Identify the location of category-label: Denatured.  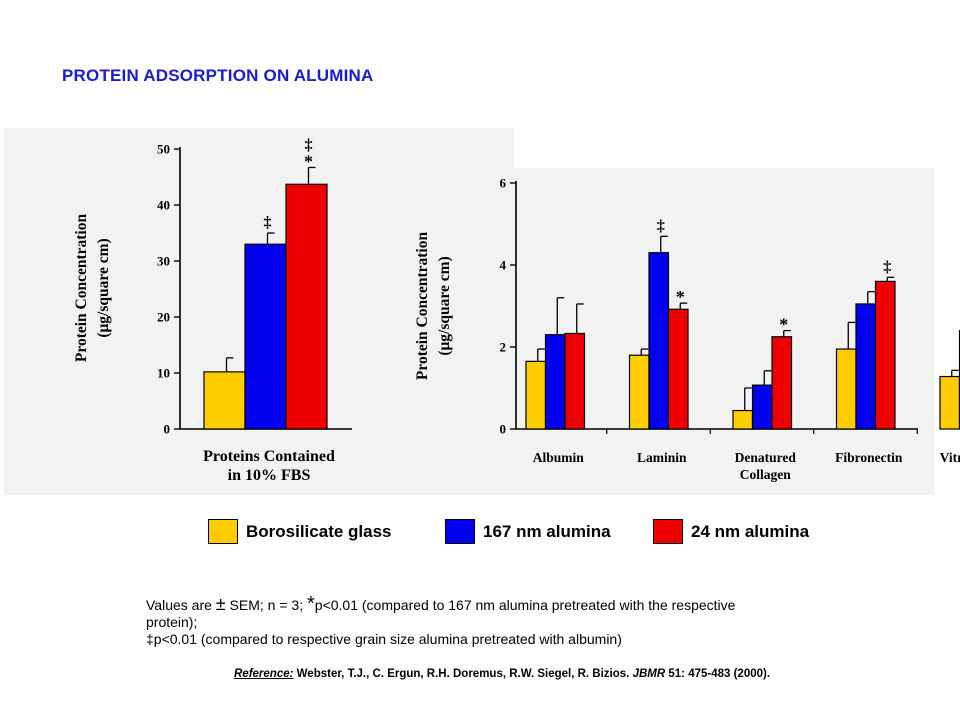
(766, 457).